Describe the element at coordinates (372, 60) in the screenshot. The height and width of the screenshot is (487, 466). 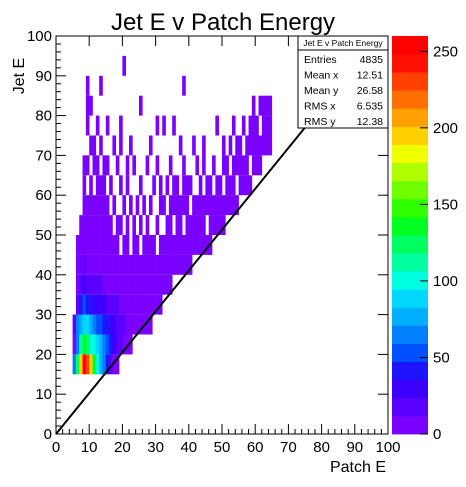
I see `stats-row-value: 4835` at that location.